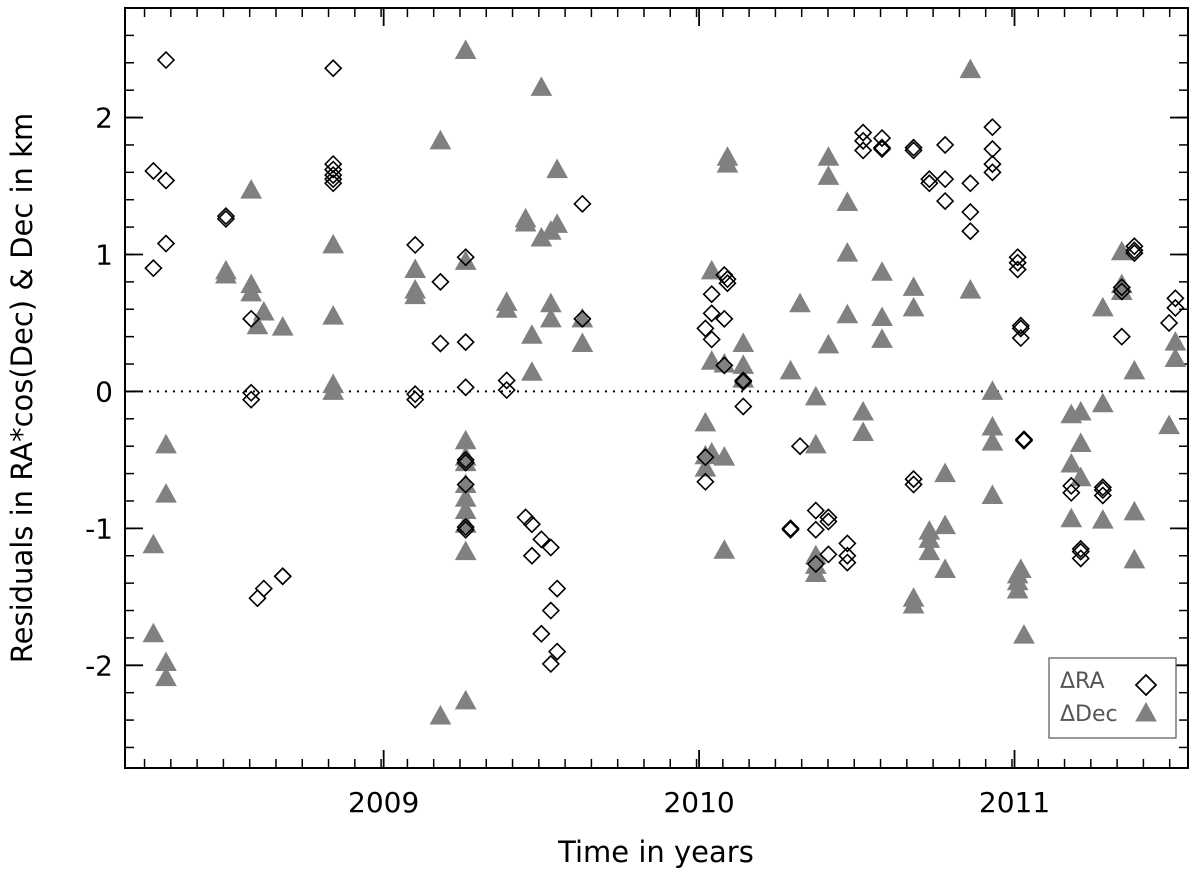 The width and height of the screenshot is (1200, 875). I want to click on y-tick-label: 2, so click(104, 118).